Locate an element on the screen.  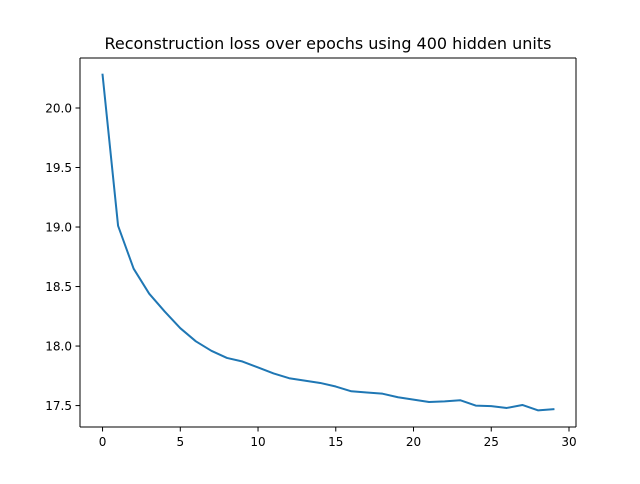
y-tick-label: 18.5 is located at coordinates (58, 287).